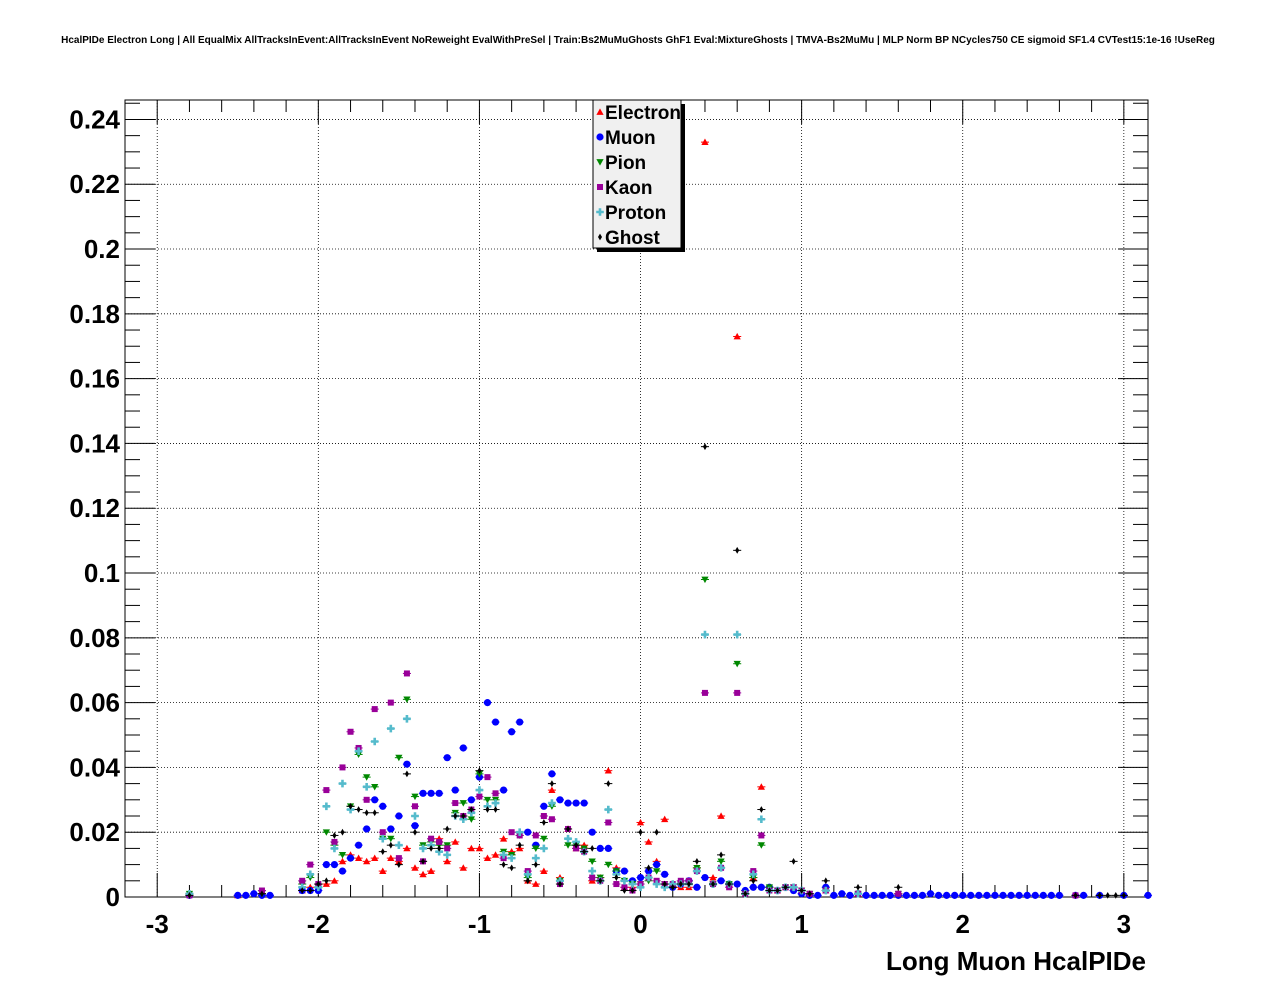  I want to click on y-tick-label: 0.06, so click(94, 703).